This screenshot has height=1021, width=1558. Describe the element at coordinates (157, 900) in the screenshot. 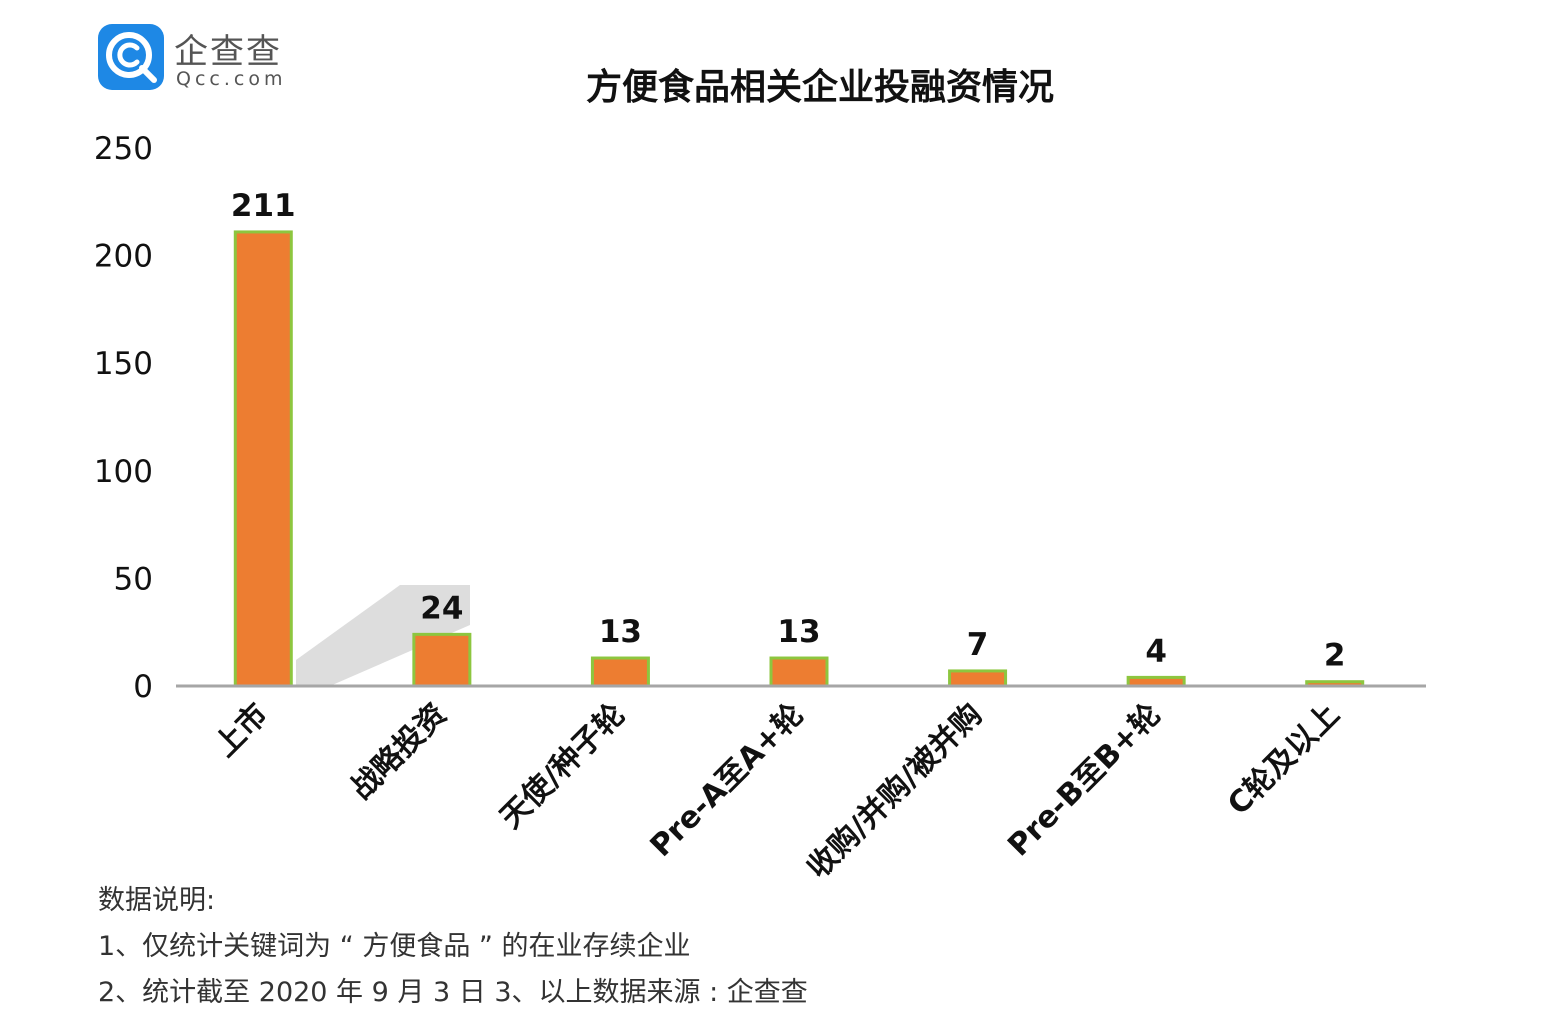

I see `notes-heading: 数据说明:` at that location.